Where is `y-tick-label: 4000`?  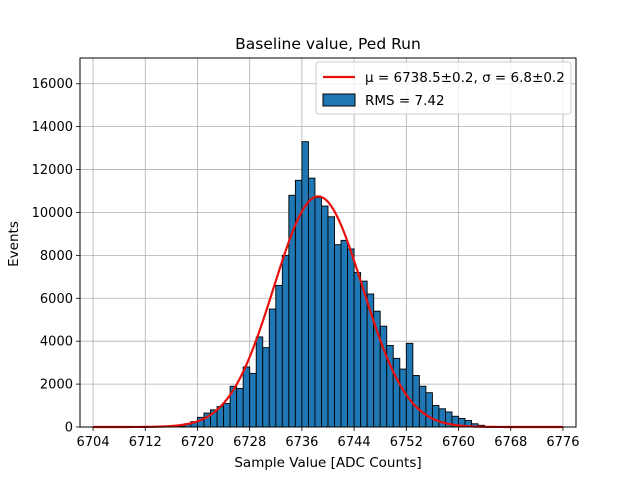 y-tick-label: 4000 is located at coordinates (56, 342).